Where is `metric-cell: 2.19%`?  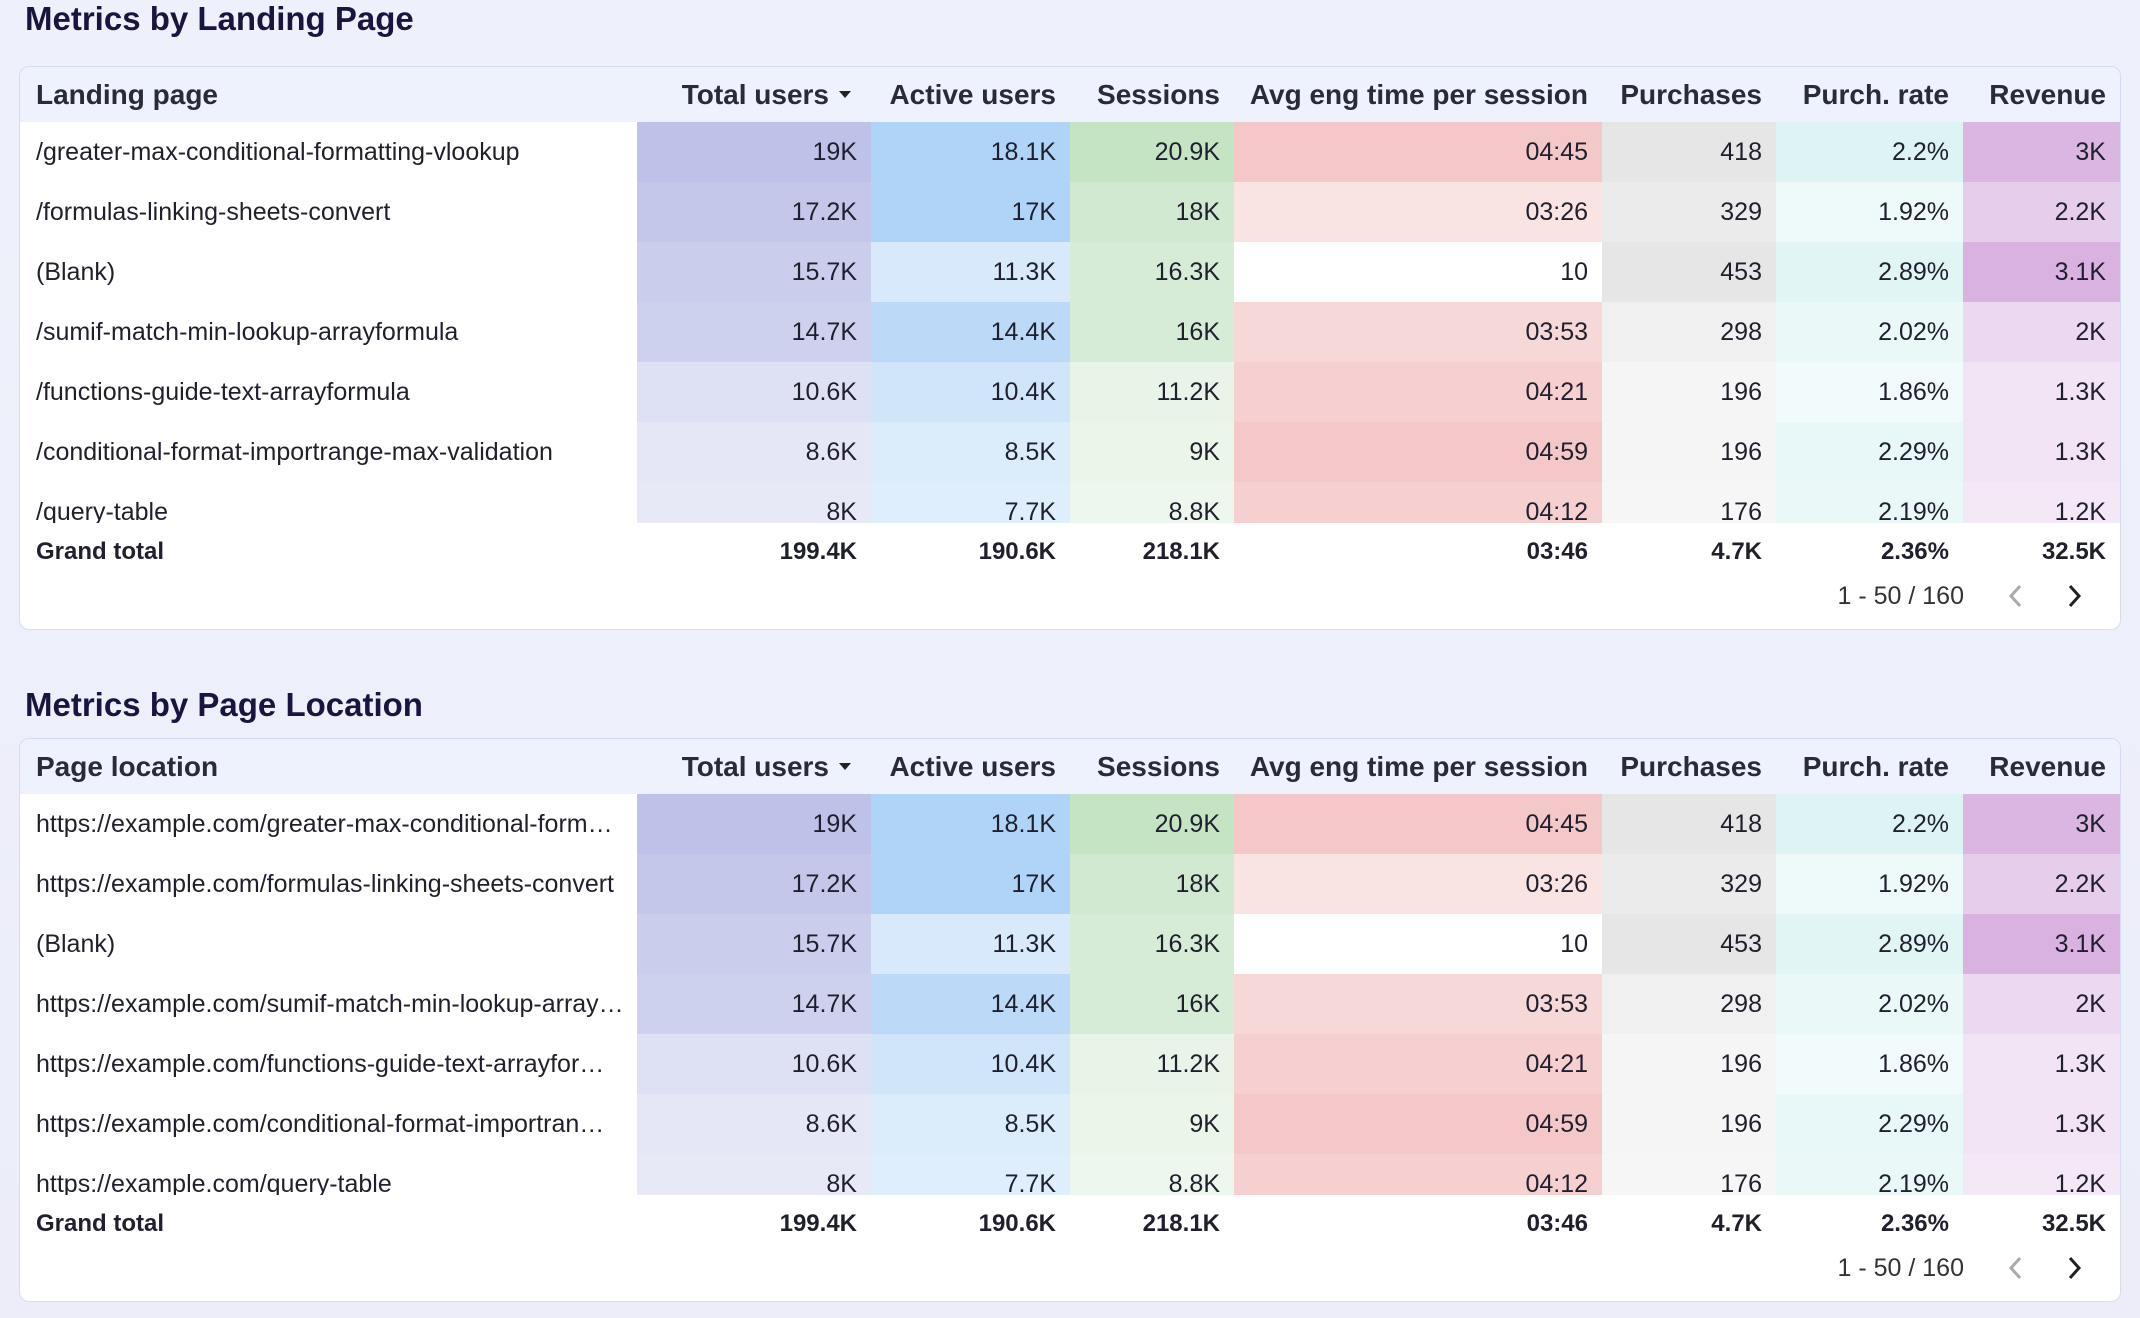 metric-cell: 2.19% is located at coordinates (1869, 502).